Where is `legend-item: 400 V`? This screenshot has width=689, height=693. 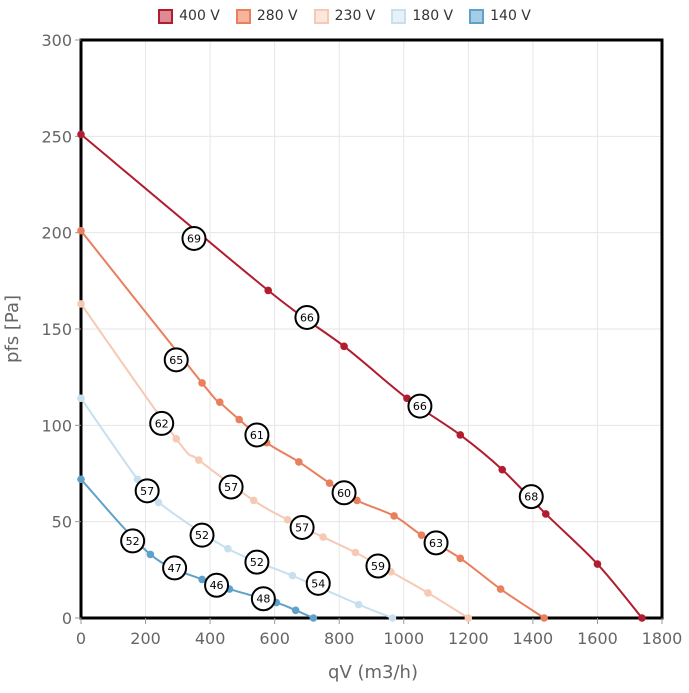
legend-item: 400 V is located at coordinates (189, 16).